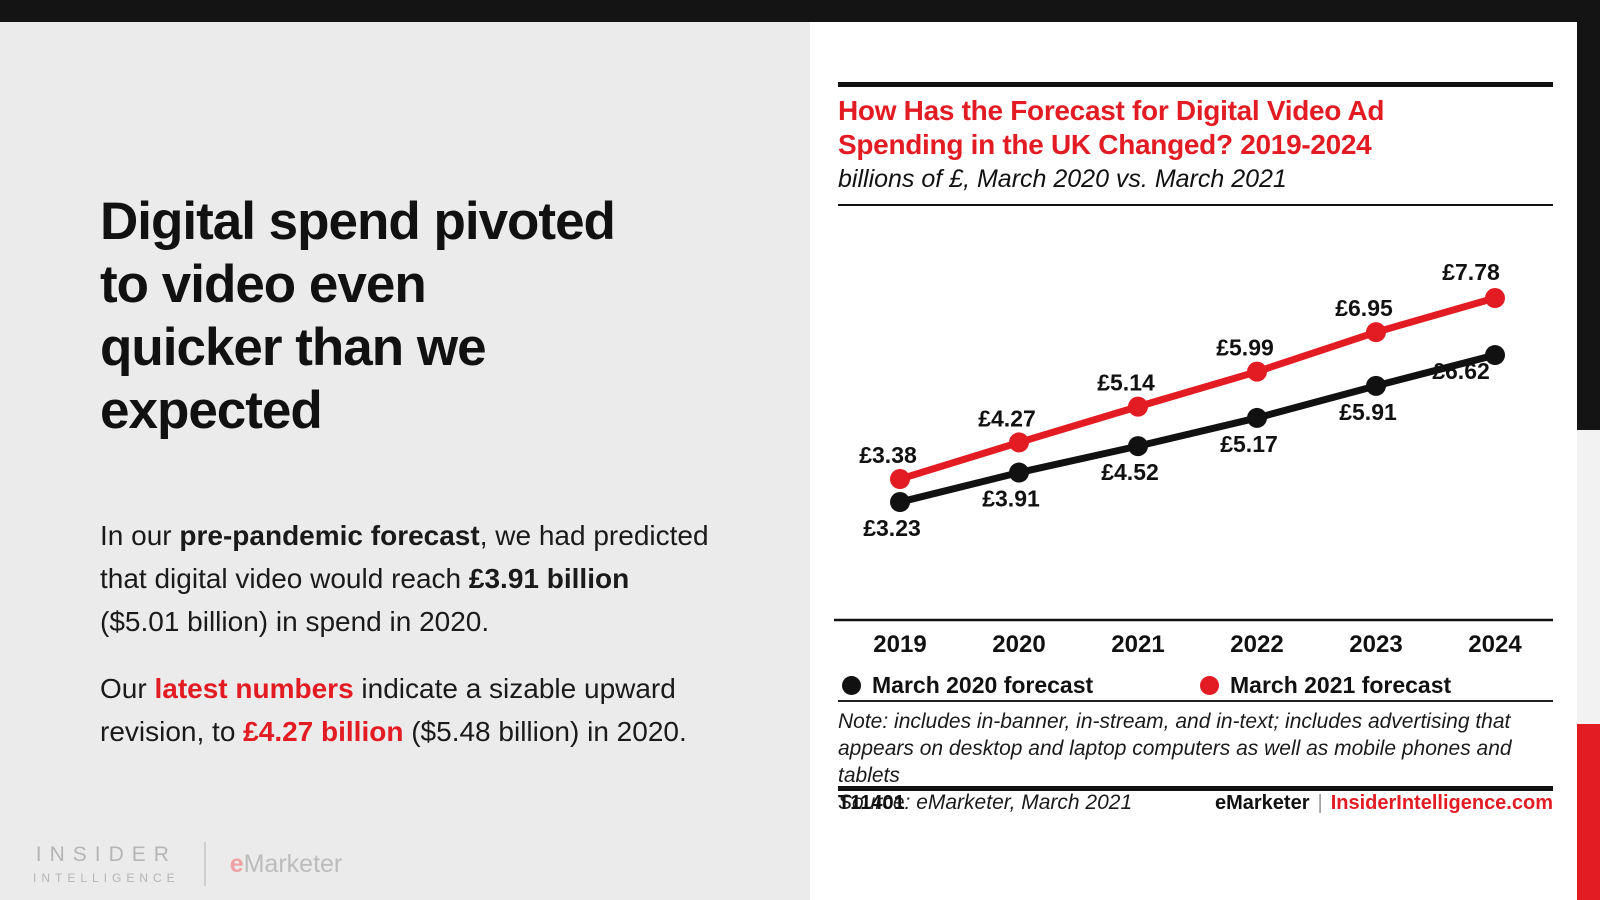 The height and width of the screenshot is (900, 1600). I want to click on svg-text: £7.78, so click(1471, 272).